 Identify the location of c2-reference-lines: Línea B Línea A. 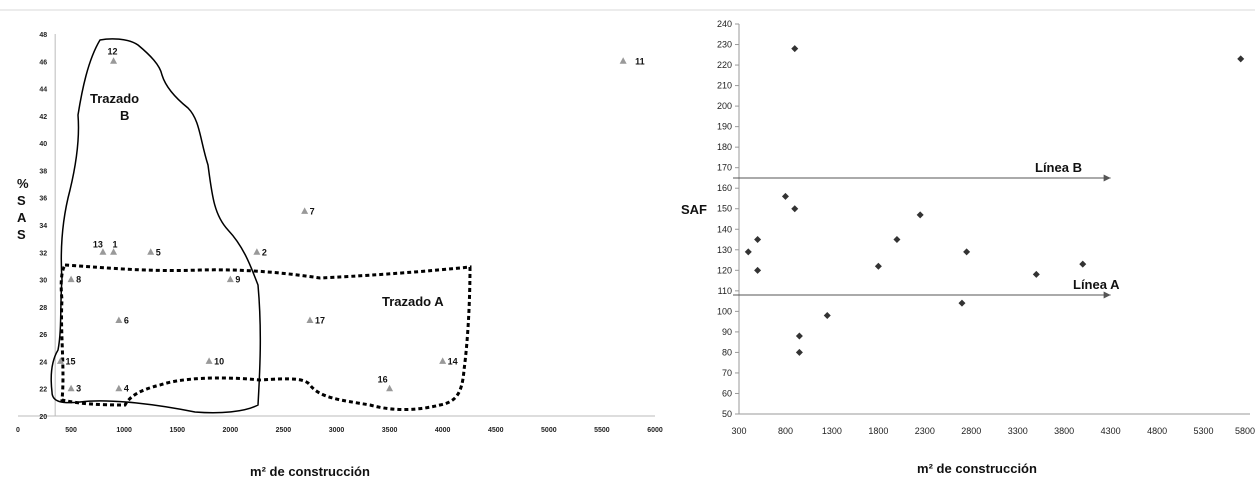
(926, 229).